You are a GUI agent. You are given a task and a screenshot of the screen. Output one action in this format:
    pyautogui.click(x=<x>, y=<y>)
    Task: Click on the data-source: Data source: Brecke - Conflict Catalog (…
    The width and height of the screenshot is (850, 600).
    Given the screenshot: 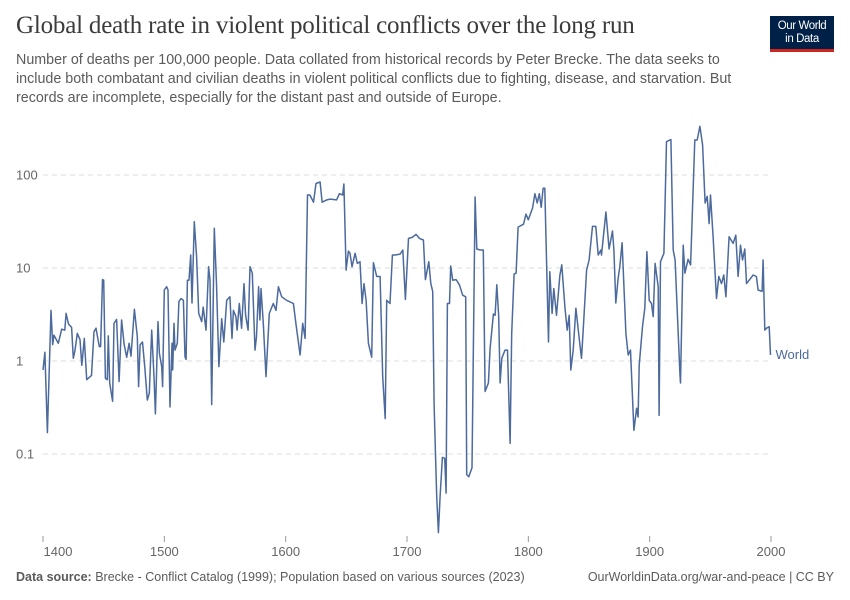 What is the action you would take?
    pyautogui.click(x=270, y=577)
    